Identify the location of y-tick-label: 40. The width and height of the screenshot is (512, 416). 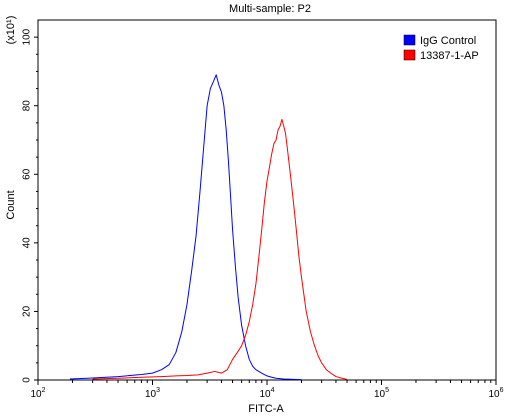
(27, 243).